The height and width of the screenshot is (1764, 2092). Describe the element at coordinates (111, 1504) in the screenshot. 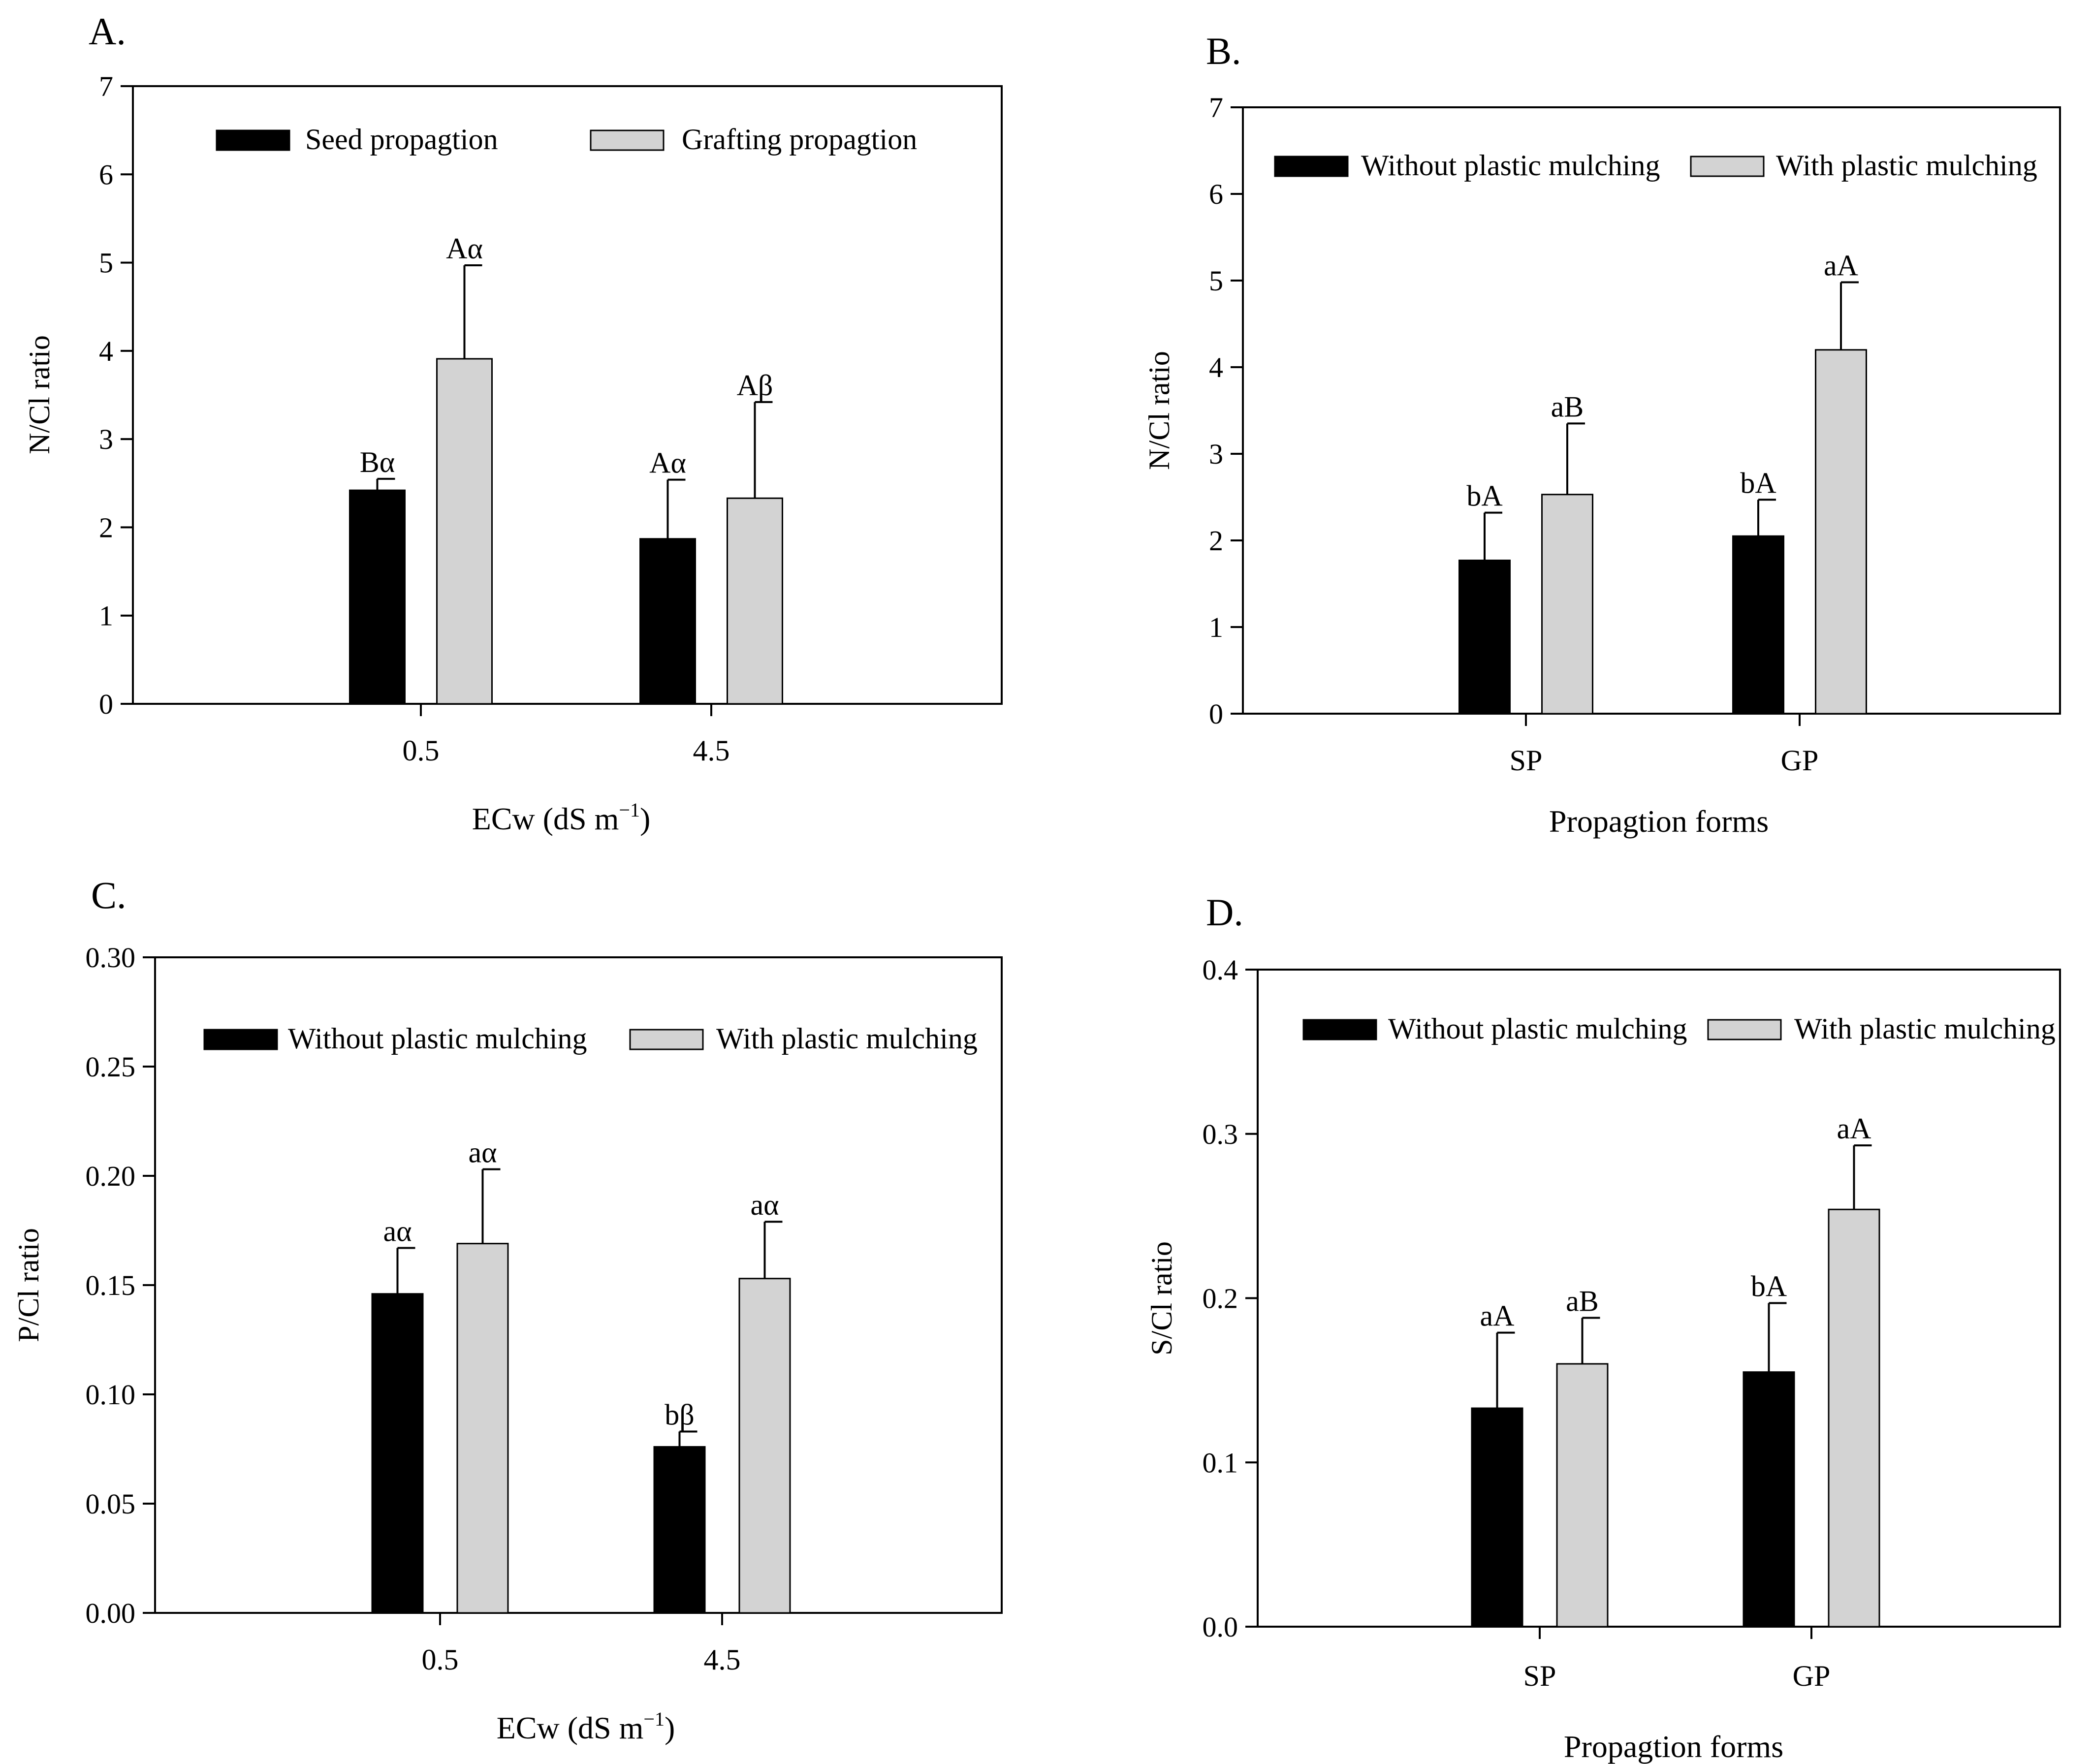

I see `y-tick-label: 0.05` at that location.